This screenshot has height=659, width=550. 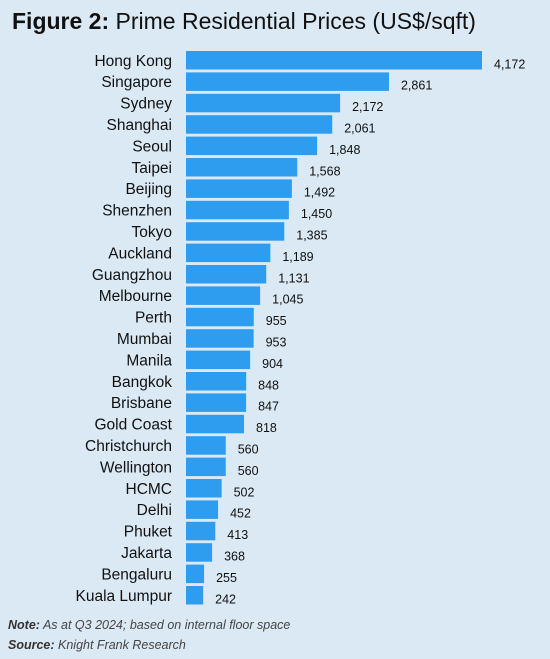 I want to click on category-label: Delhi, so click(x=154, y=510).